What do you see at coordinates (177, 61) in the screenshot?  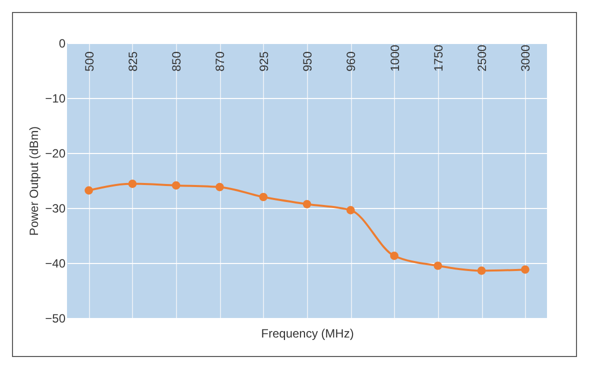 I see `x-tick-label: 850` at bounding box center [177, 61].